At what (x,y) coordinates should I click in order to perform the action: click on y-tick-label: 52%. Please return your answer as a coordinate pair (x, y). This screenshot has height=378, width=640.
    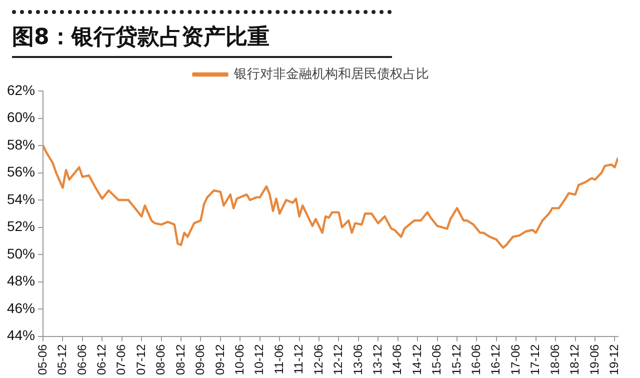
    Looking at the image, I should click on (21, 226).